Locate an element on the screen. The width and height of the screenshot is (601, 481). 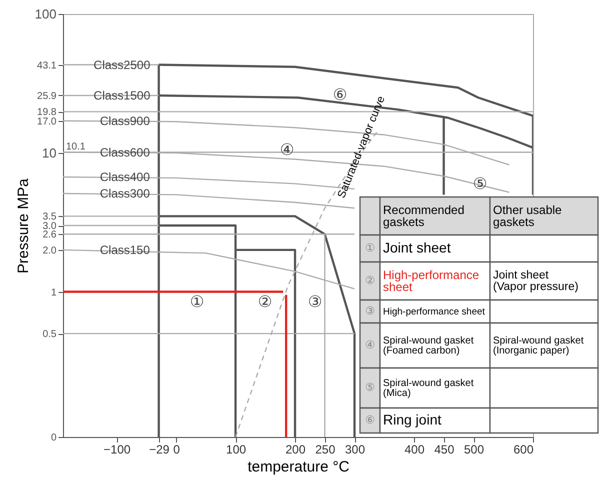
x-tick-label: 500 is located at coordinates (474, 449).